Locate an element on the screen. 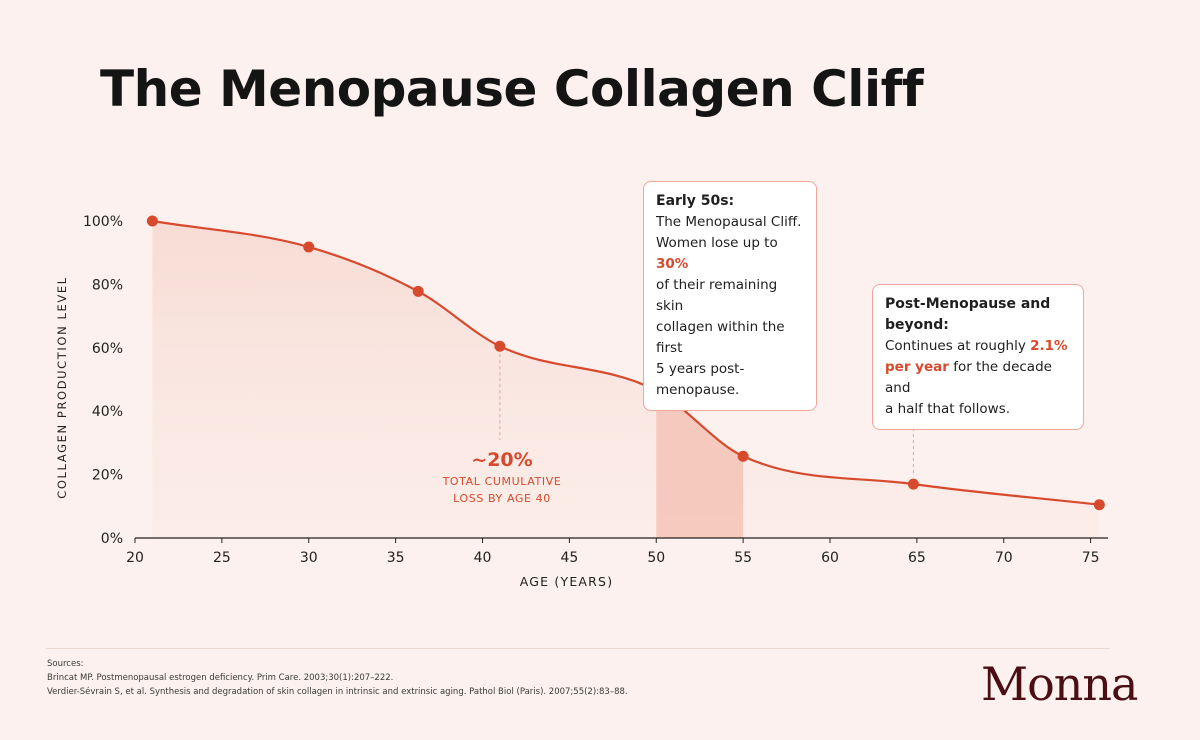 This screenshot has width=1200, height=740. y-tick-label: 40% is located at coordinates (107, 412).